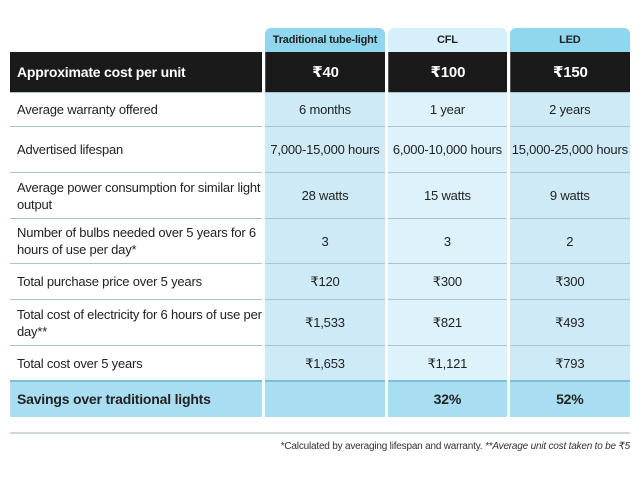 Image resolution: width=640 pixels, height=479 pixels. Describe the element at coordinates (325, 72) in the screenshot. I see `cost-traditional: ₹40` at that location.